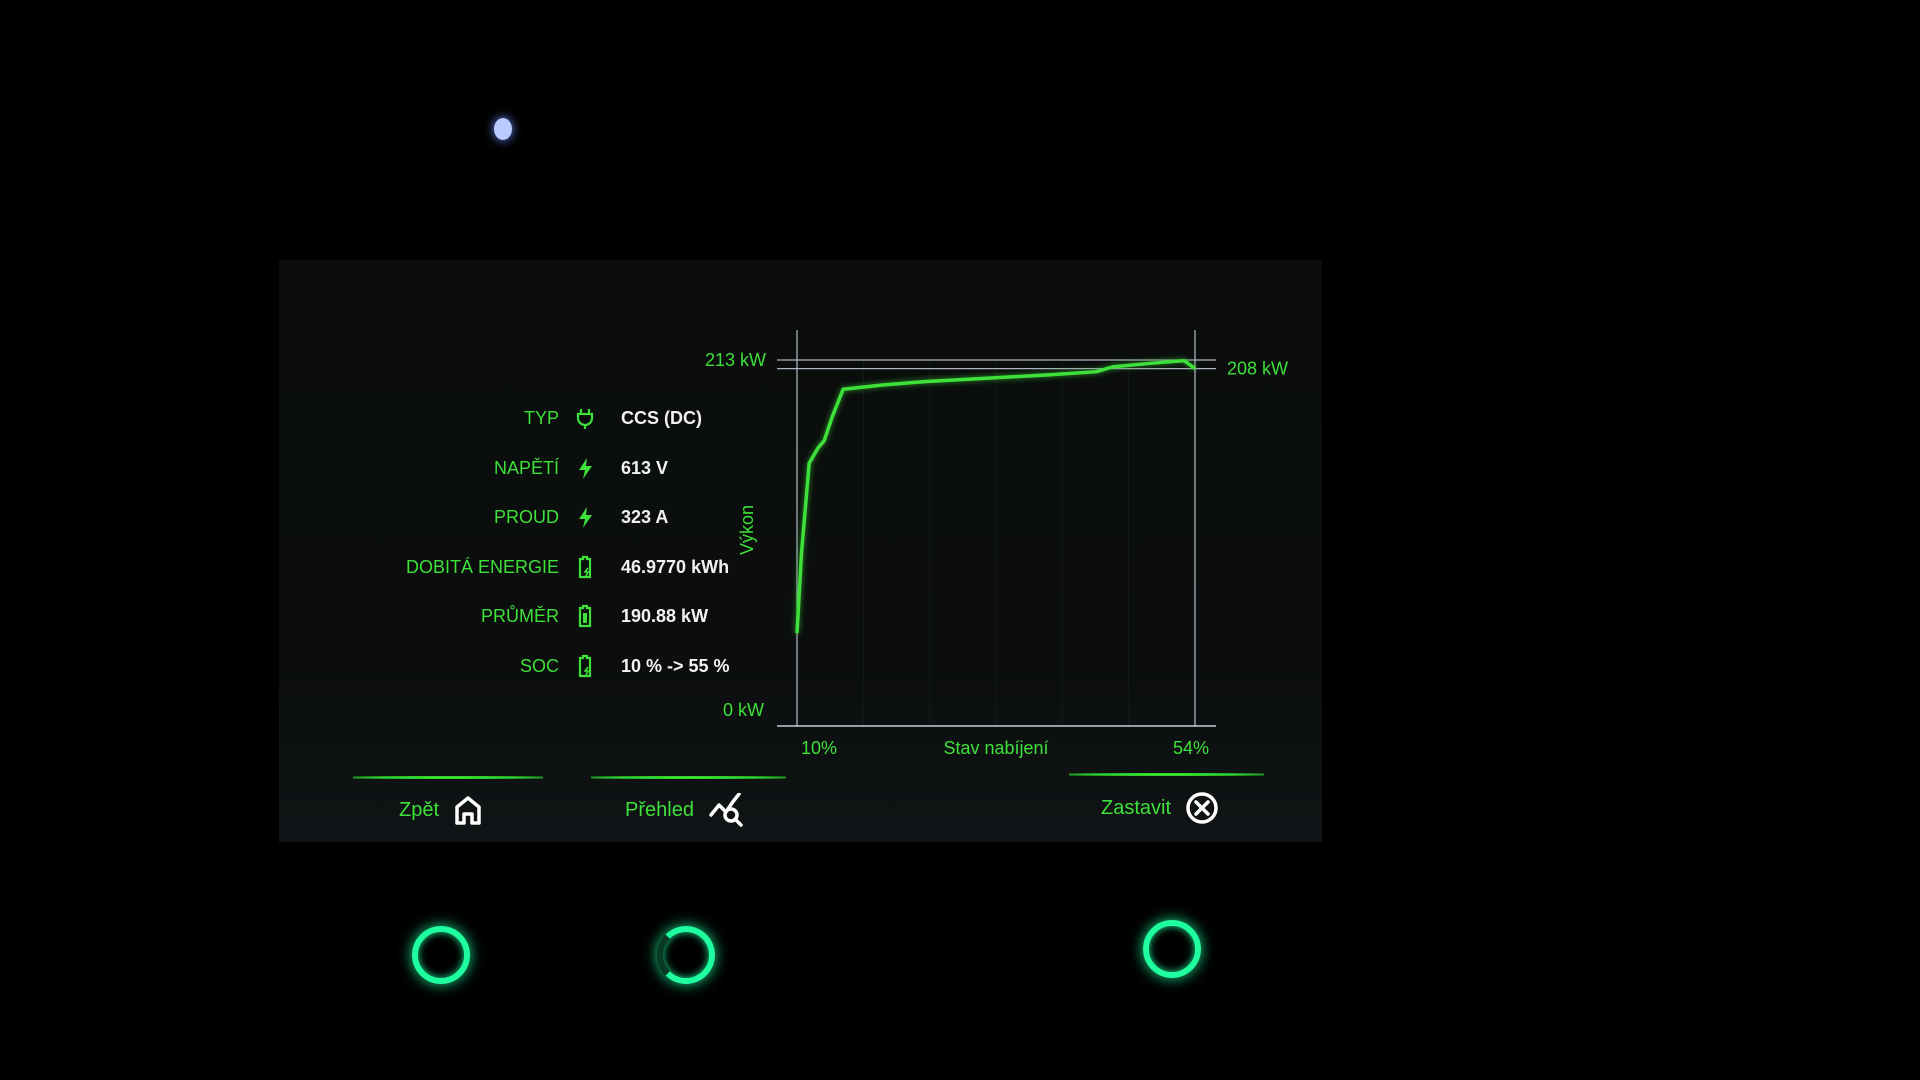 The height and width of the screenshot is (1080, 1920). Describe the element at coordinates (419, 809) in the screenshot. I see `back-label: Zpět` at that location.